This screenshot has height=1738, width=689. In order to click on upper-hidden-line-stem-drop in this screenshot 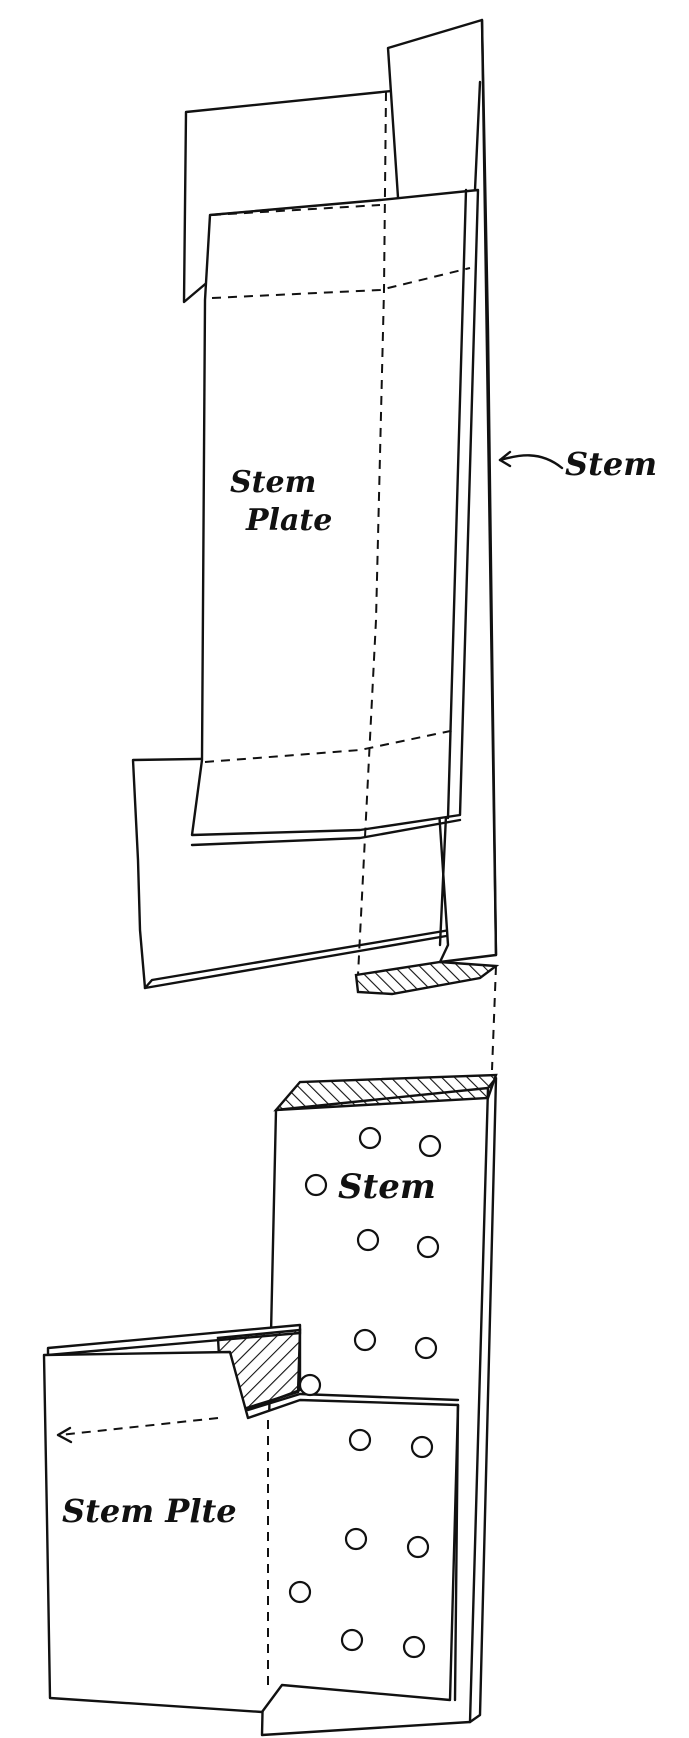, I will do `click(494, 1018)`.